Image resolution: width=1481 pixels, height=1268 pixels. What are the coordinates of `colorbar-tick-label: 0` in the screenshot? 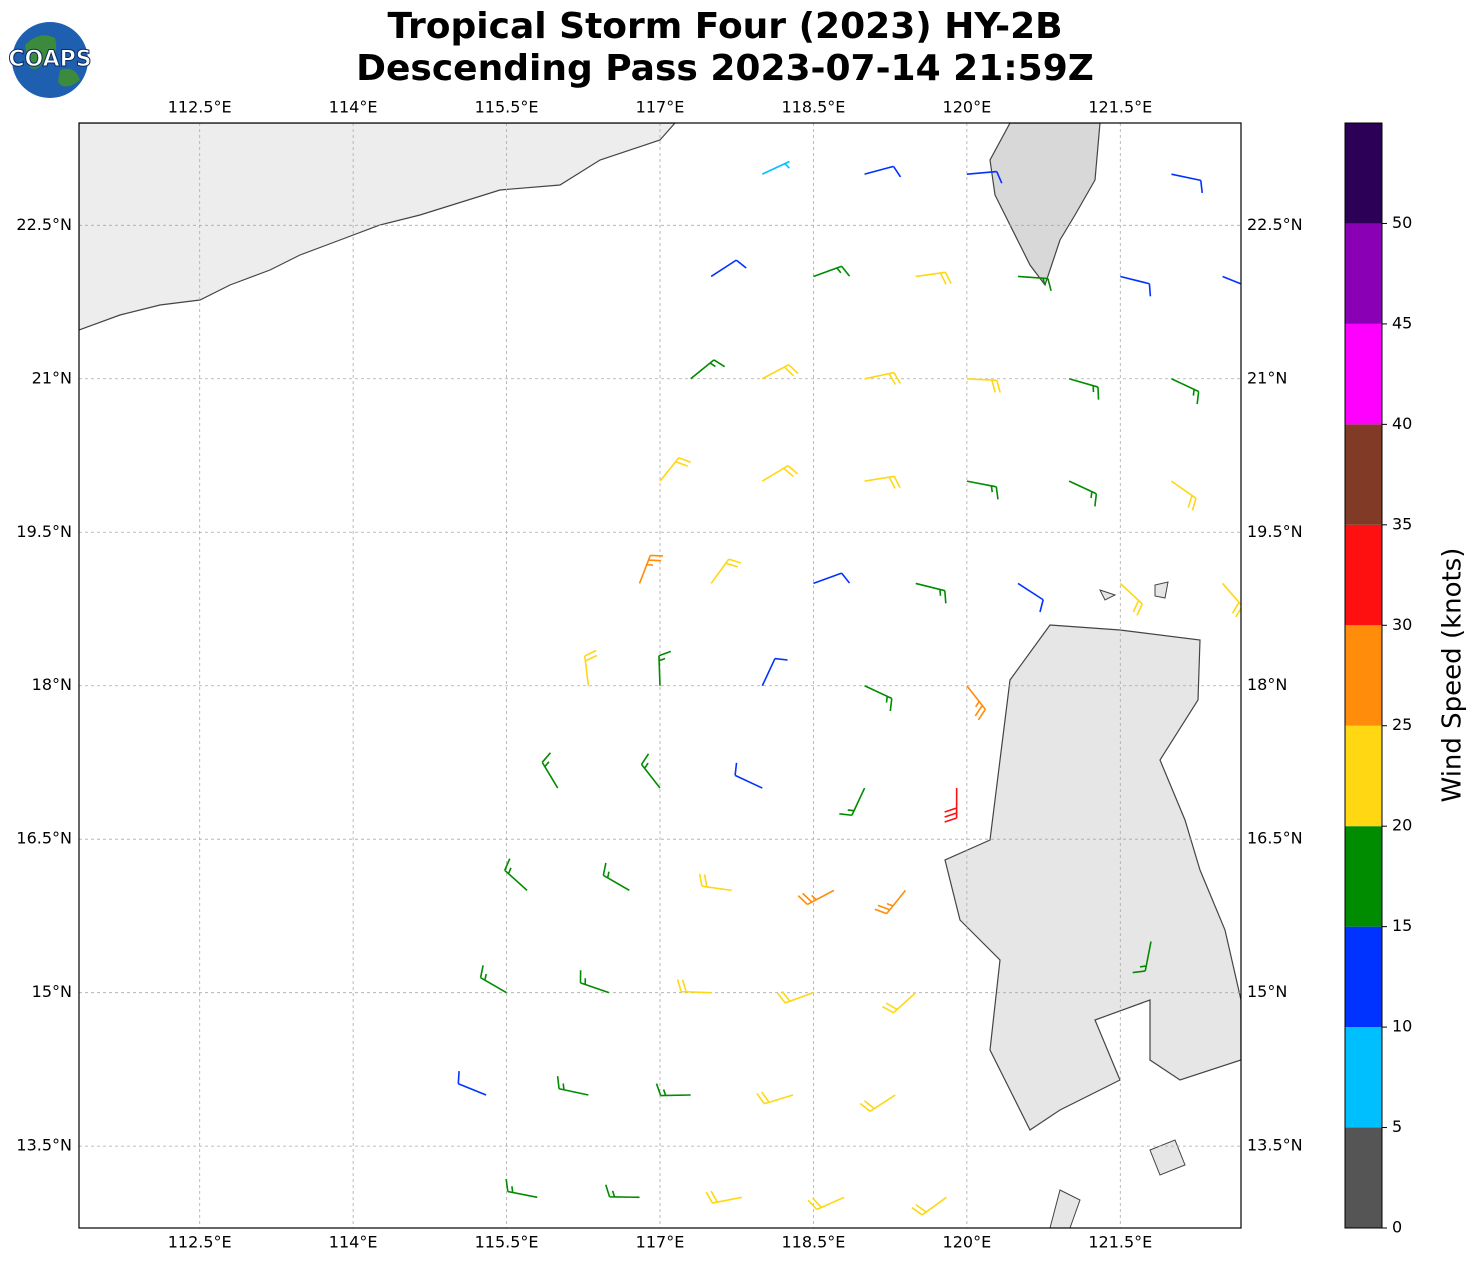 It's located at (1397, 1227).